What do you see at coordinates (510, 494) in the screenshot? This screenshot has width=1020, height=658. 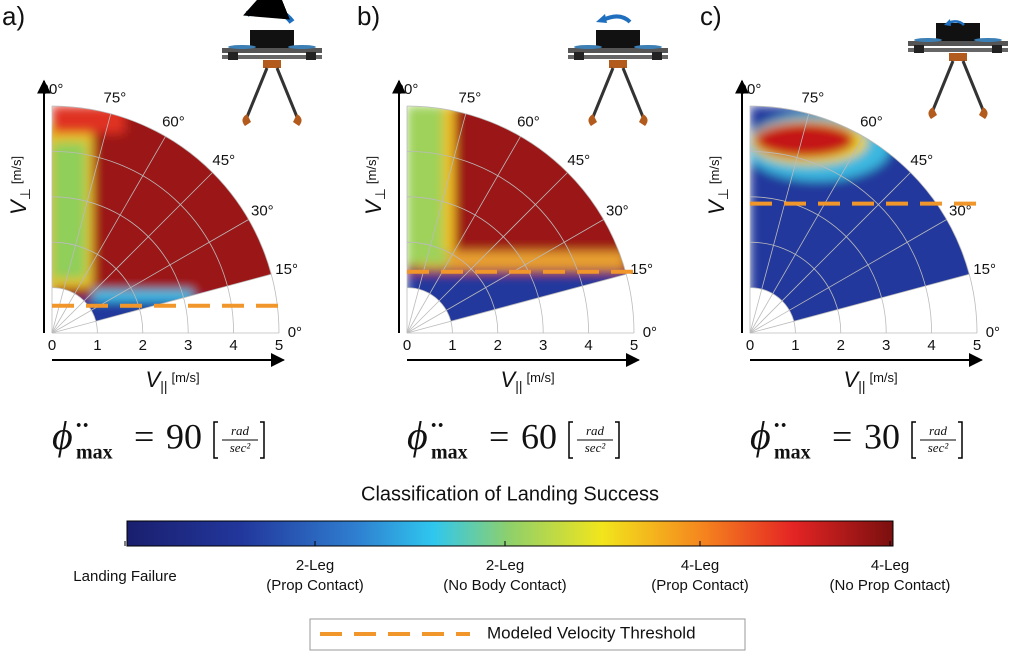 I see `colorbar-title: Classification of Landing Success` at bounding box center [510, 494].